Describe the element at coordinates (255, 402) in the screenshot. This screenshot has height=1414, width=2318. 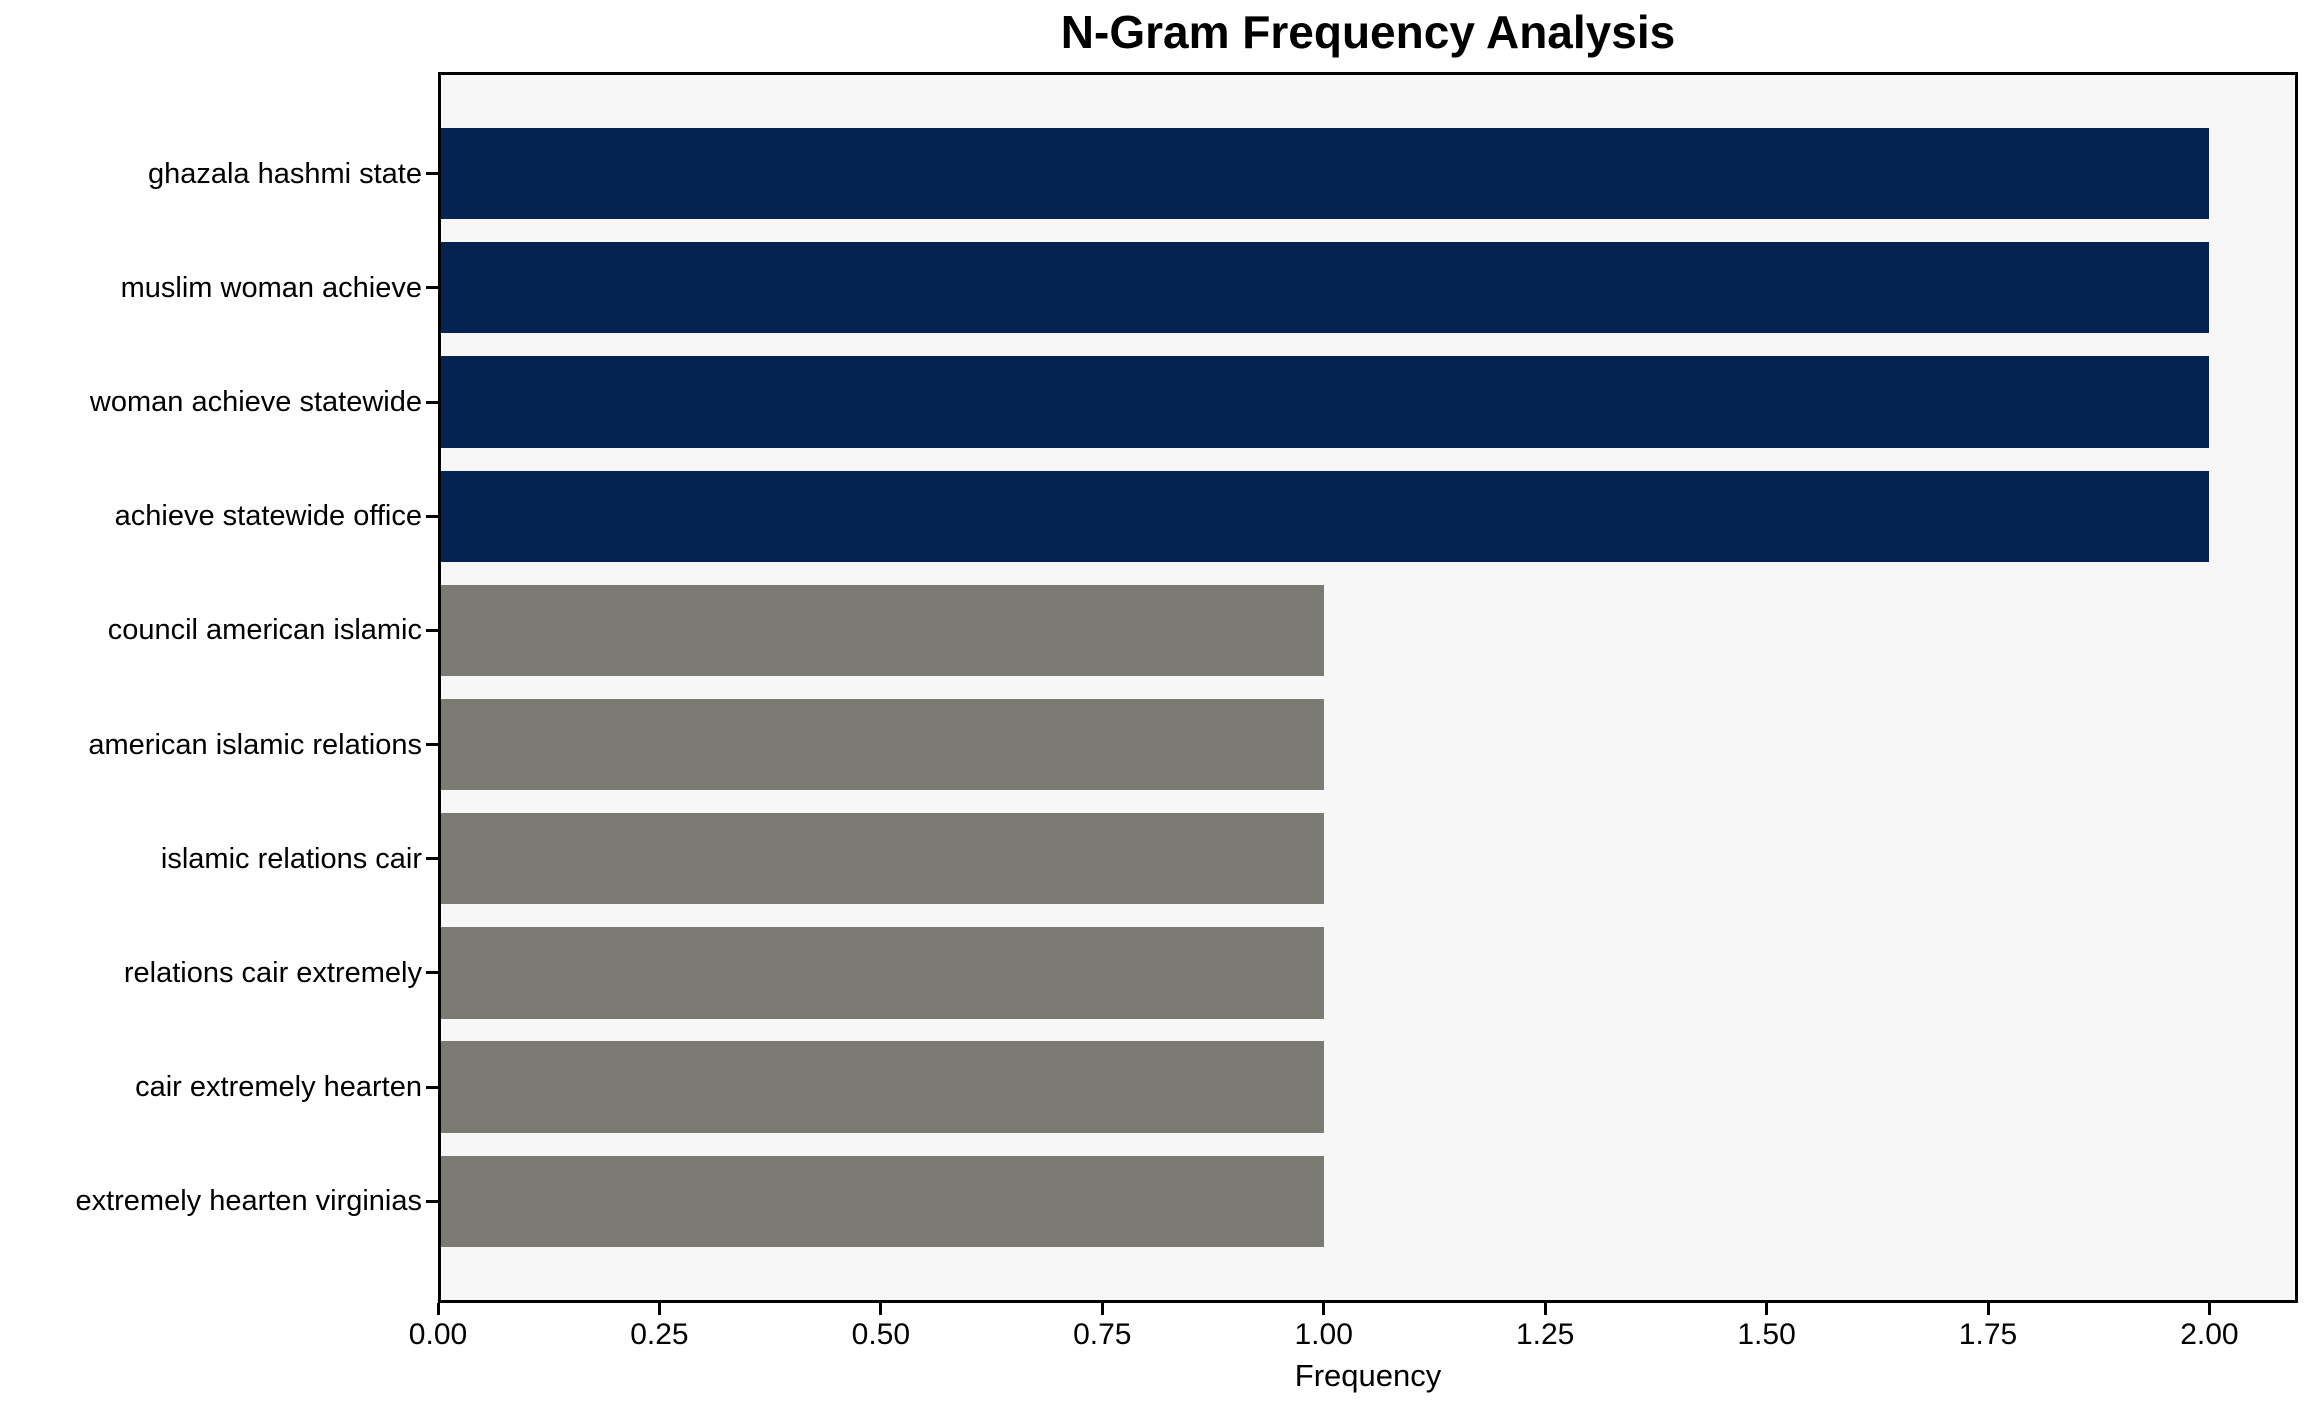
I see `y-tick-label: woman achieve statewide` at that location.